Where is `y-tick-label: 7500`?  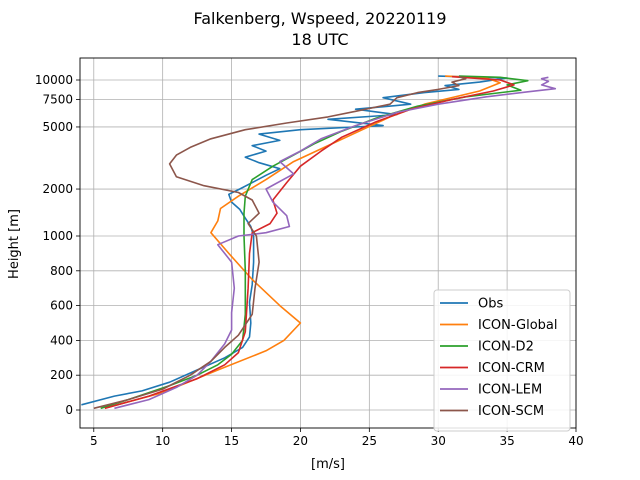
y-tick-label: 7500 is located at coordinates (57, 99).